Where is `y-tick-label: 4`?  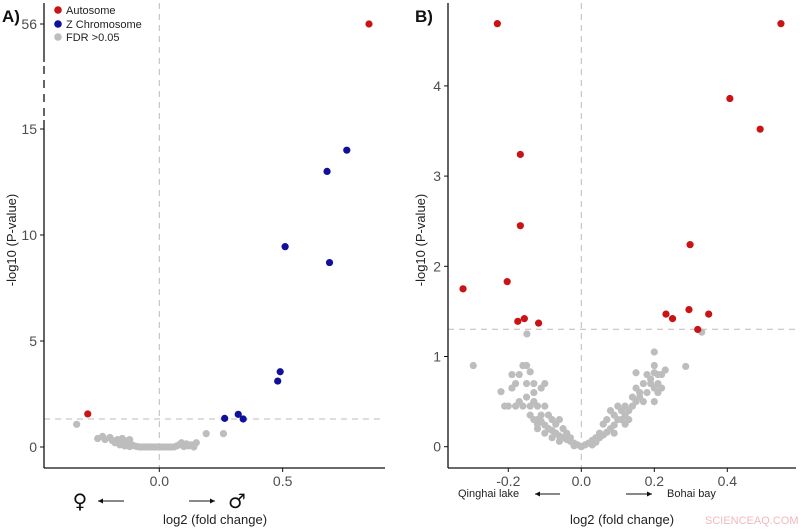
y-tick-label: 4 is located at coordinates (437, 86).